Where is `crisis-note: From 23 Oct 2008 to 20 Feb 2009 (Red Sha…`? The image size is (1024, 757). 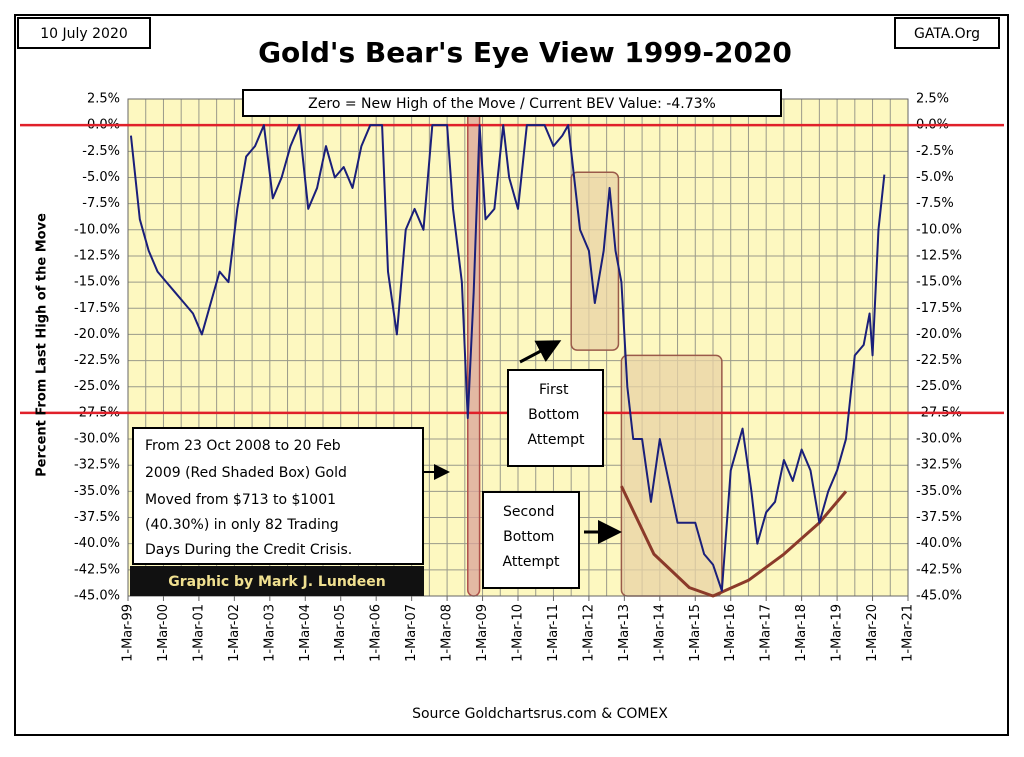 crisis-note: From 23 Oct 2008 to 20 Feb 2009 (Red Sha… is located at coordinates (248, 498).